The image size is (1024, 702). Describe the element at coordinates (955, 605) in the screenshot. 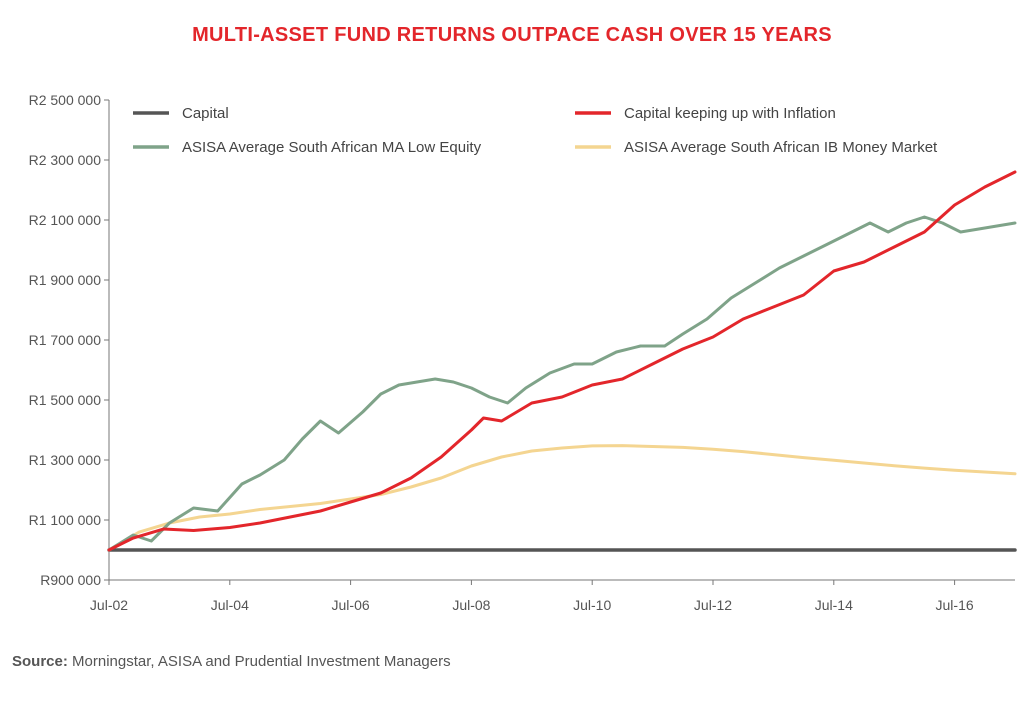

I see `x-tick-label: Jul-16` at that location.